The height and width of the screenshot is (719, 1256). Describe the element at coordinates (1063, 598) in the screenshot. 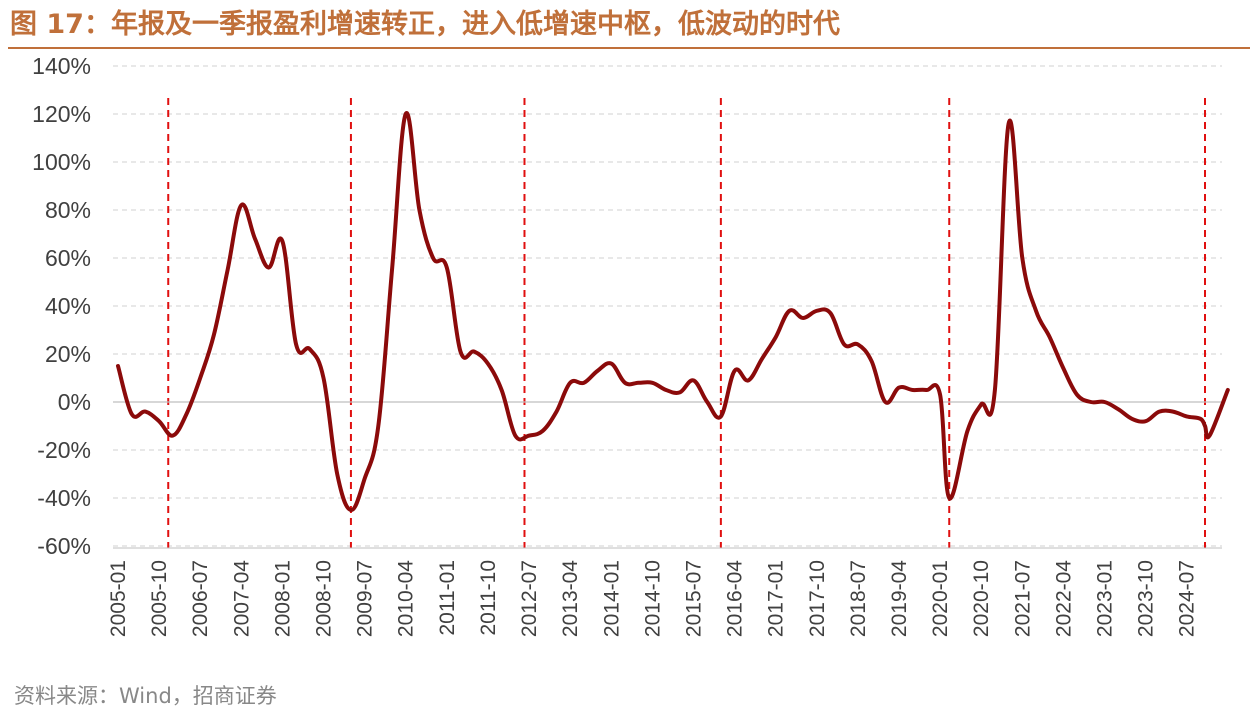

I see `x-tick-label: 2022-04` at that location.